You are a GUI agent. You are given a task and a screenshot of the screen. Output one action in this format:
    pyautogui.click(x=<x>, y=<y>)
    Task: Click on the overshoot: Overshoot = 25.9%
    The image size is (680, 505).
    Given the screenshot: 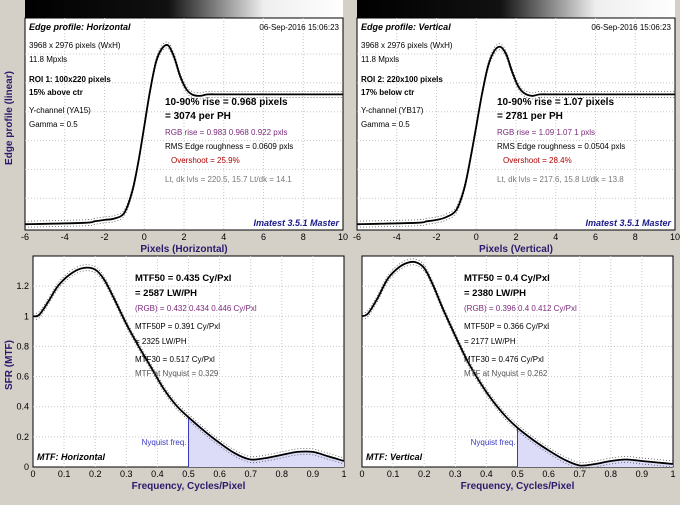 What is the action you would take?
    pyautogui.click(x=205, y=160)
    